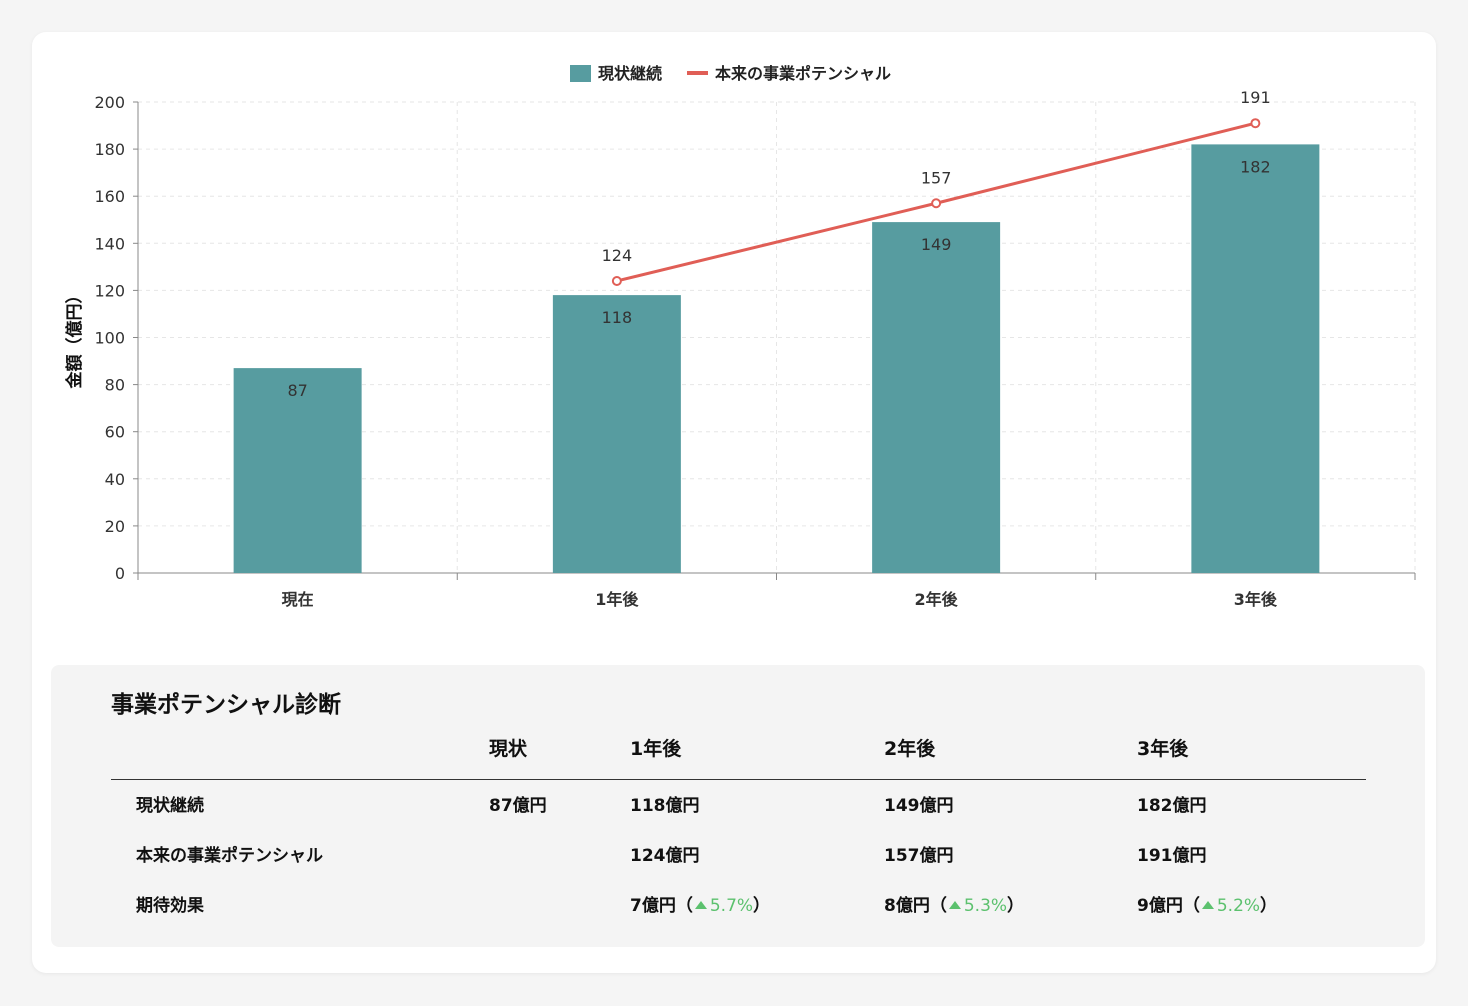 The height and width of the screenshot is (1006, 1468). What do you see at coordinates (985, 906) in the screenshot?
I see `effect-gain: 5.3%` at bounding box center [985, 906].